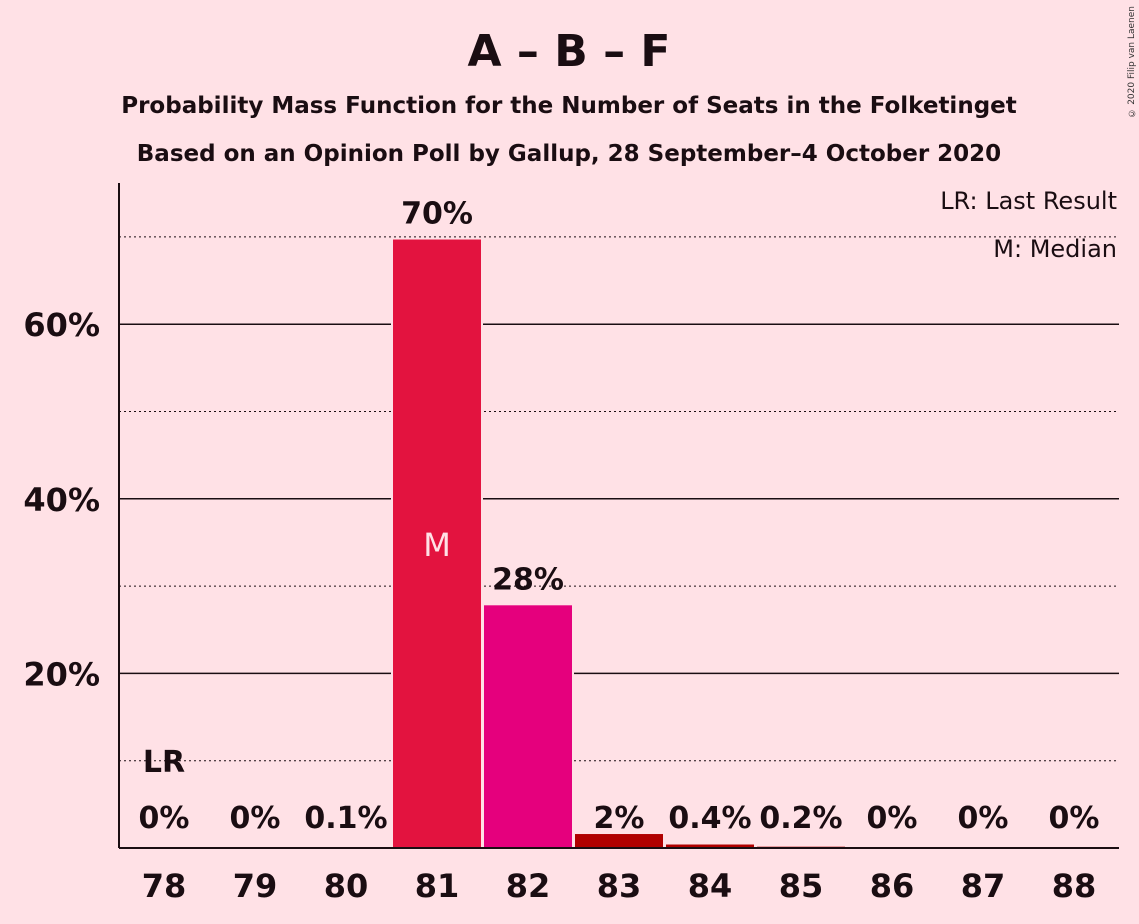  What do you see at coordinates (164, 762) in the screenshot?
I see `last-result-marker: LR` at bounding box center [164, 762].